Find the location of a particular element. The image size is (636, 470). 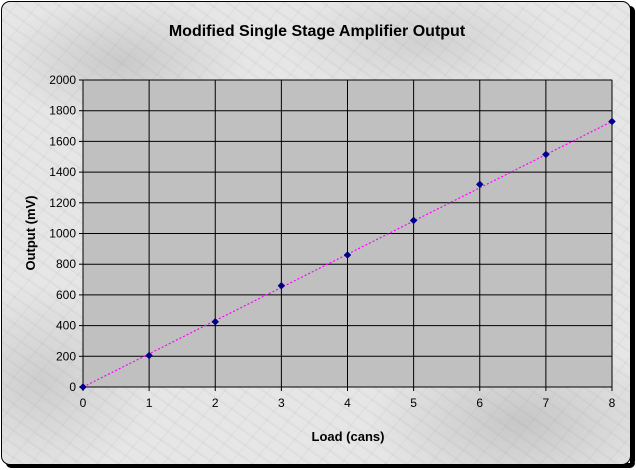

x-tick-label: 4 is located at coordinates (347, 403).